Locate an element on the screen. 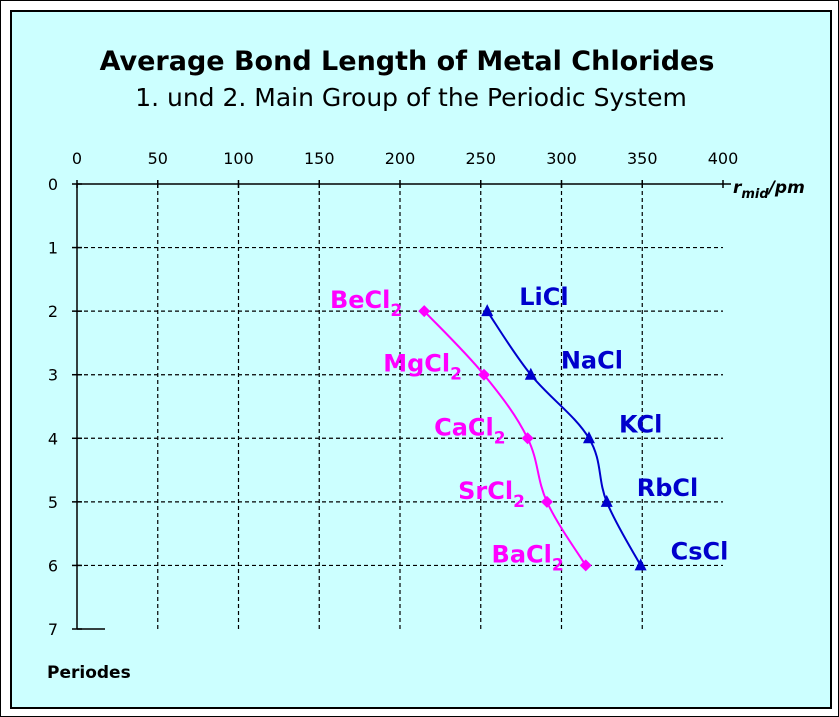 The height and width of the screenshot is (717, 839). point-label: LiCl is located at coordinates (543, 297).